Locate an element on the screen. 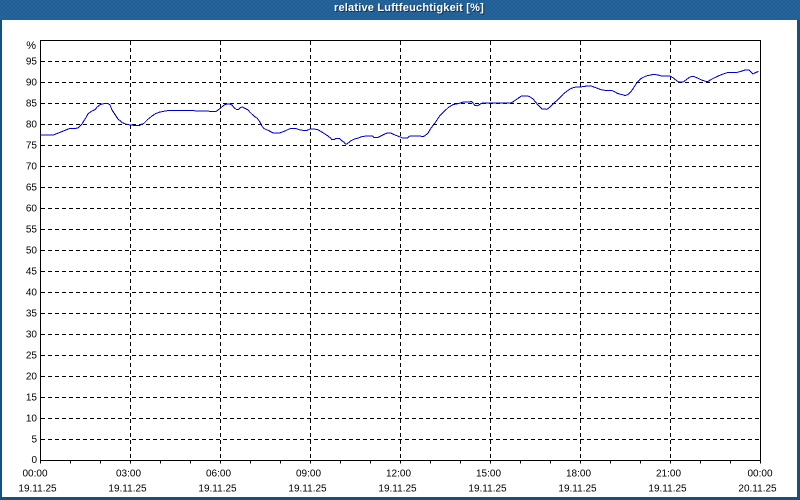 The height and width of the screenshot is (500, 800). svg-text: 10 is located at coordinates (32, 419).